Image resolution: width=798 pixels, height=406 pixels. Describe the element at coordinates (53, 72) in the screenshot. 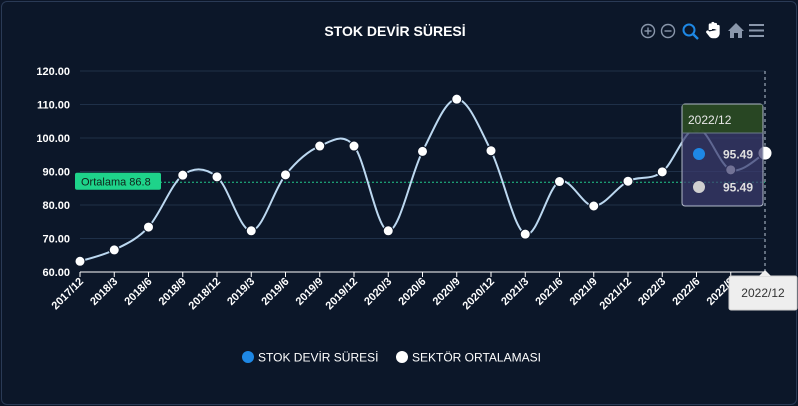

I see `y-tick-label: 120.00` at that location.